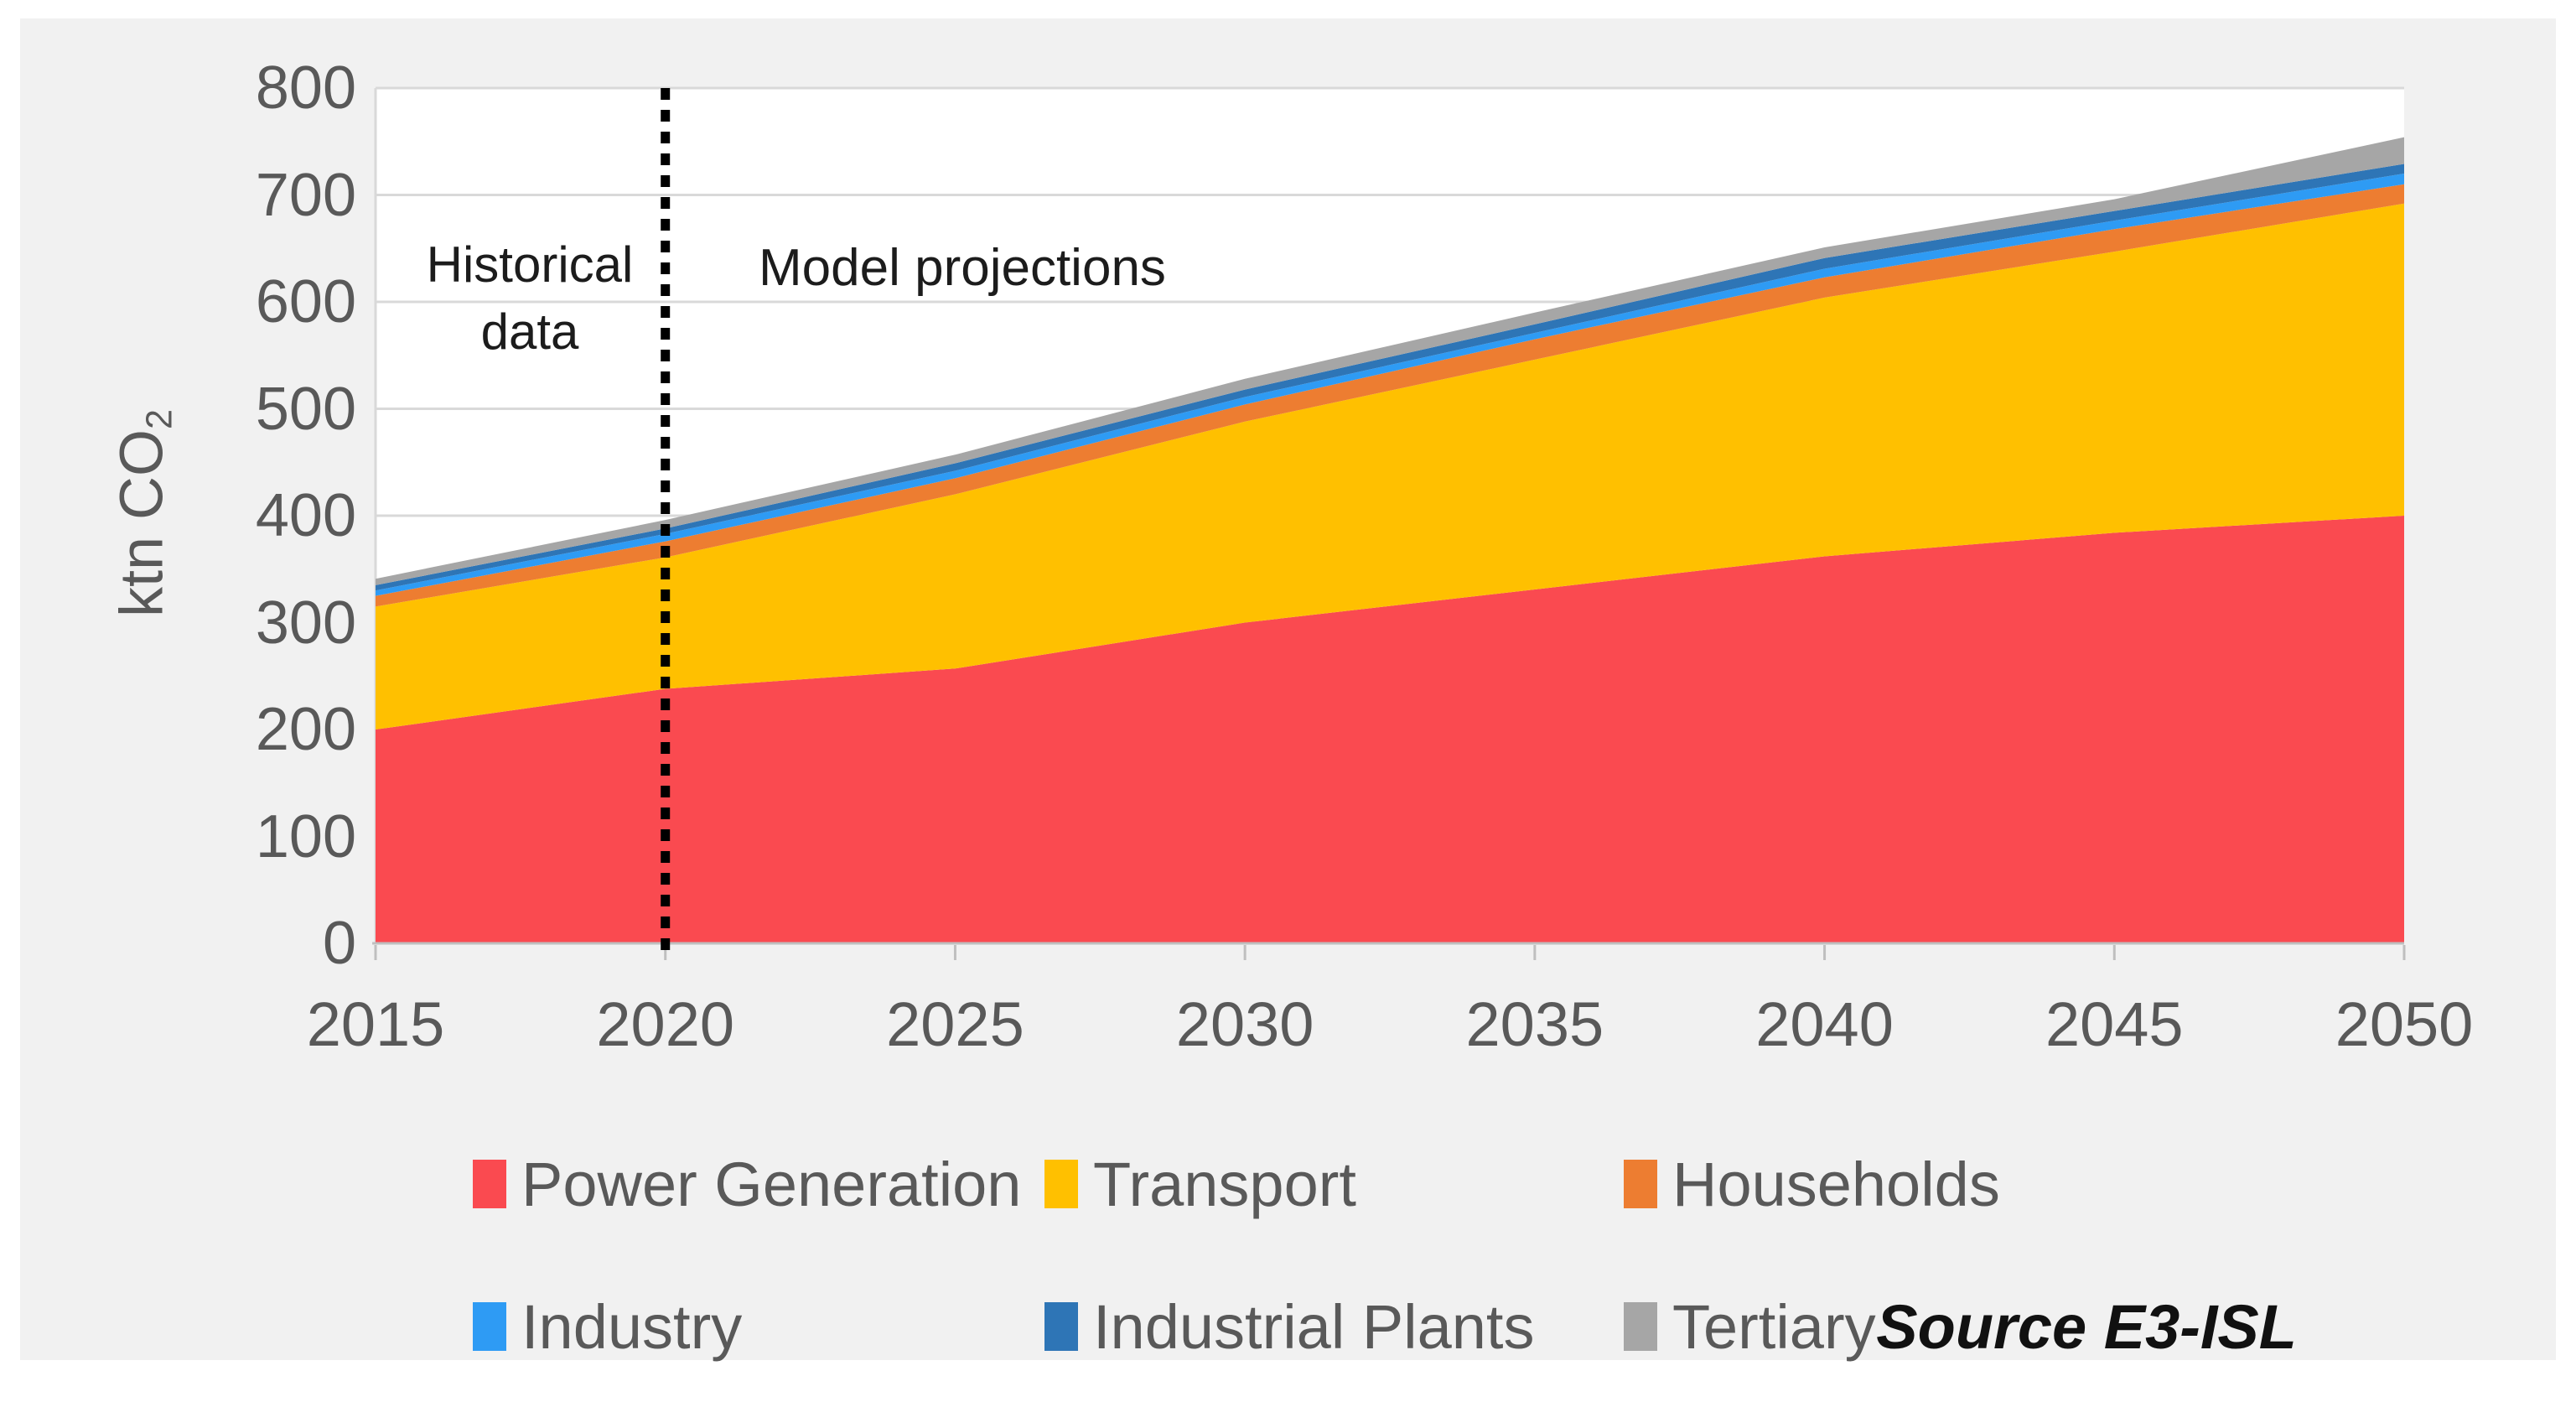 The height and width of the screenshot is (1402, 2576). What do you see at coordinates (305, 195) in the screenshot?
I see `y-tick-label-700: 700` at bounding box center [305, 195].